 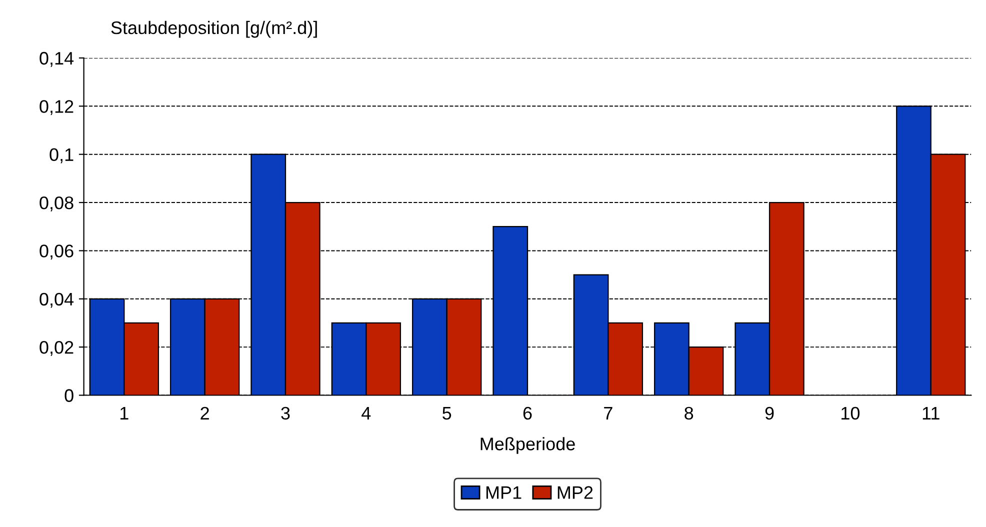 I want to click on y-tick-label: 0,04, so click(x=57, y=300).